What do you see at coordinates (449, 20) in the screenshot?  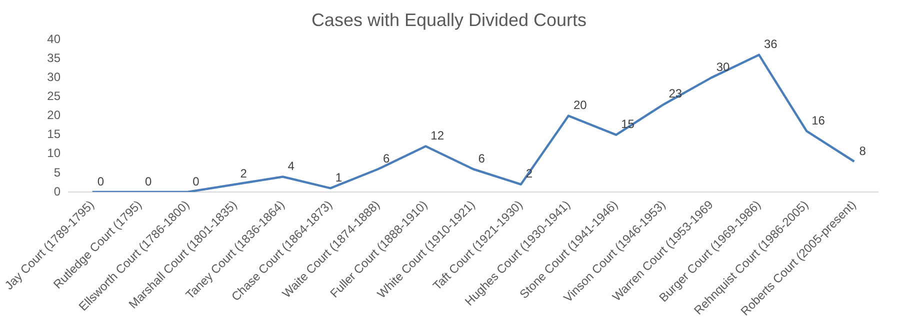 I see `chart-title: Cases with Equally Divided Courts` at bounding box center [449, 20].